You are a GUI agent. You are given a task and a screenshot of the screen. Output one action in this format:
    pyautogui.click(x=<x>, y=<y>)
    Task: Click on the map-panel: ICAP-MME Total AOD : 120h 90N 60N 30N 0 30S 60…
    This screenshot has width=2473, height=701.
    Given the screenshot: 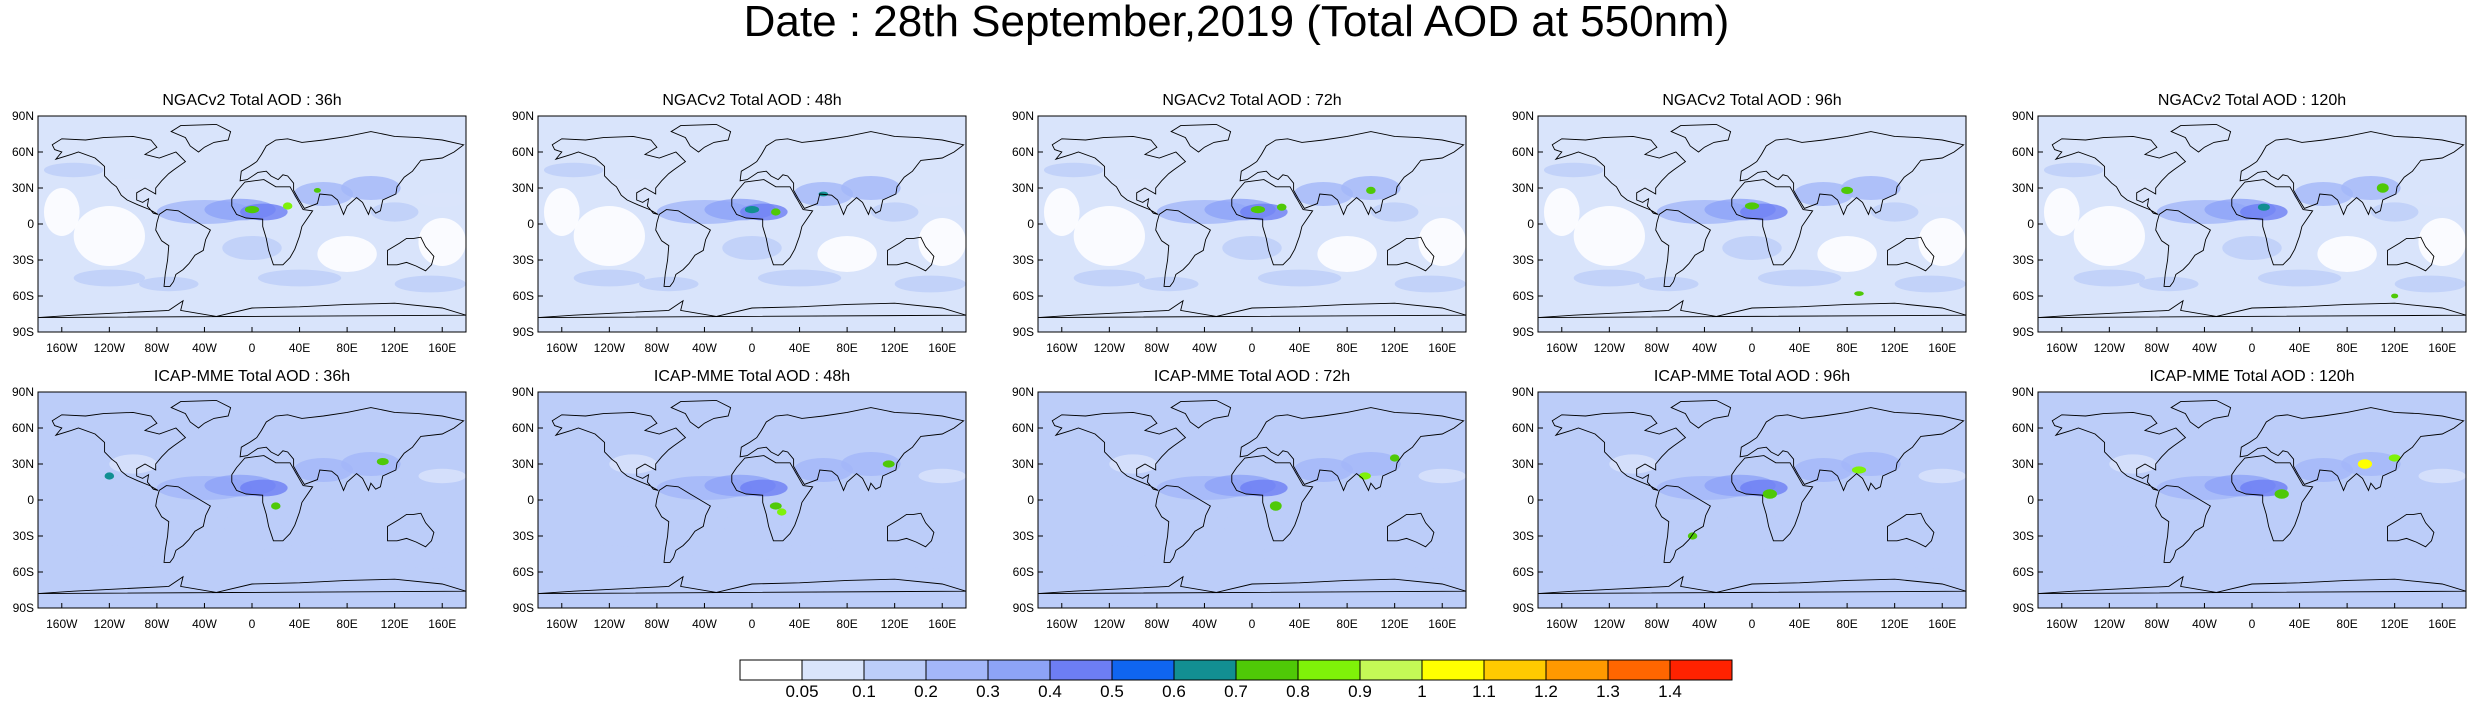 What is the action you would take?
    pyautogui.click(x=2239, y=506)
    